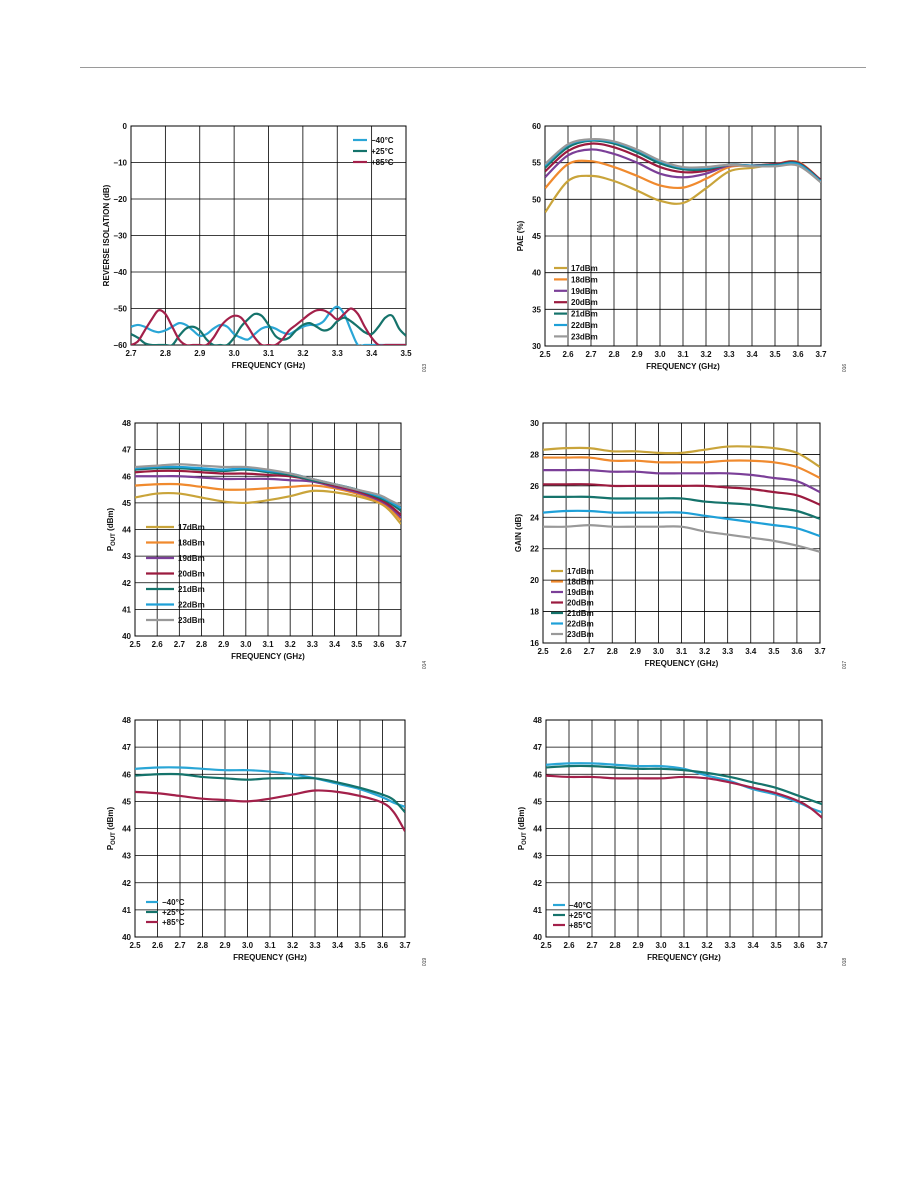 The image size is (918, 1188). Describe the element at coordinates (120, 199) in the screenshot. I see `y-tick-label: −20` at that location.